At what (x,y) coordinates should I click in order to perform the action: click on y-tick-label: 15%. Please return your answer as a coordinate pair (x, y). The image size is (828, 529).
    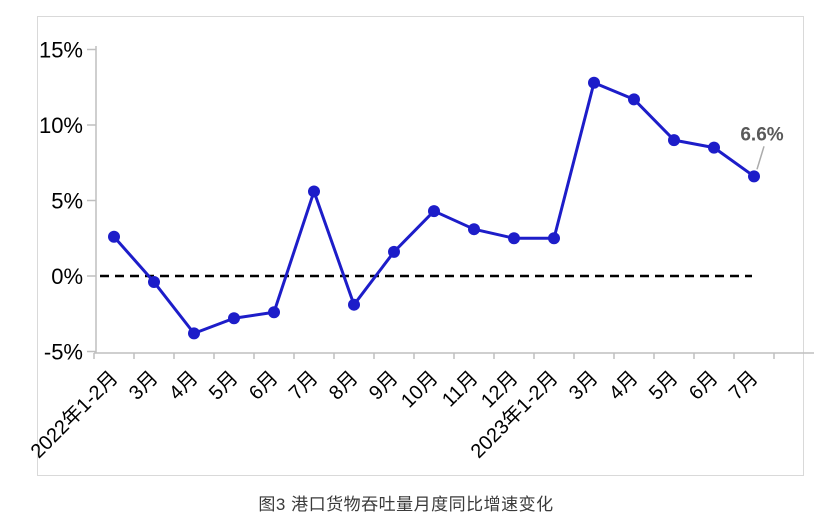
    Looking at the image, I should click on (61, 50).